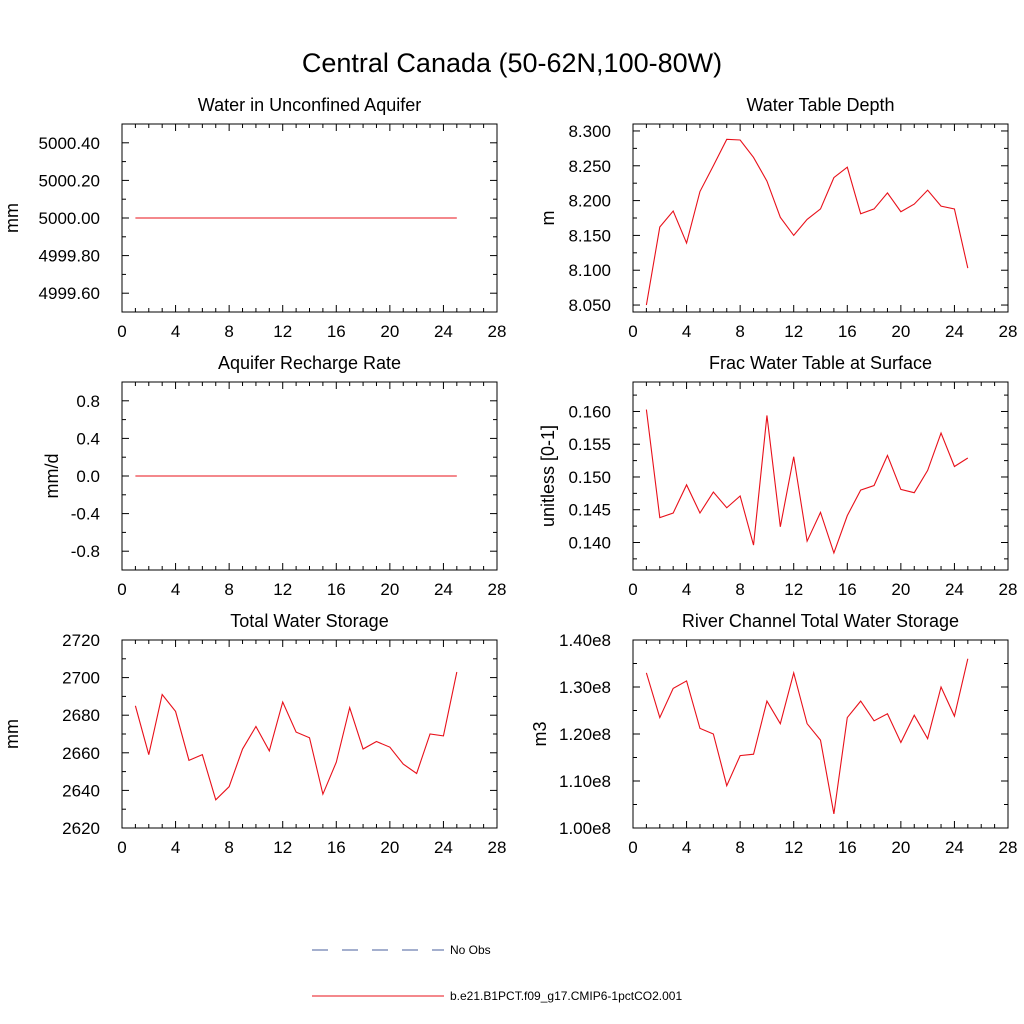 The image size is (1024, 1024). Describe the element at coordinates (589, 411) in the screenshot. I see `y-tick-label: 0.160` at that location.